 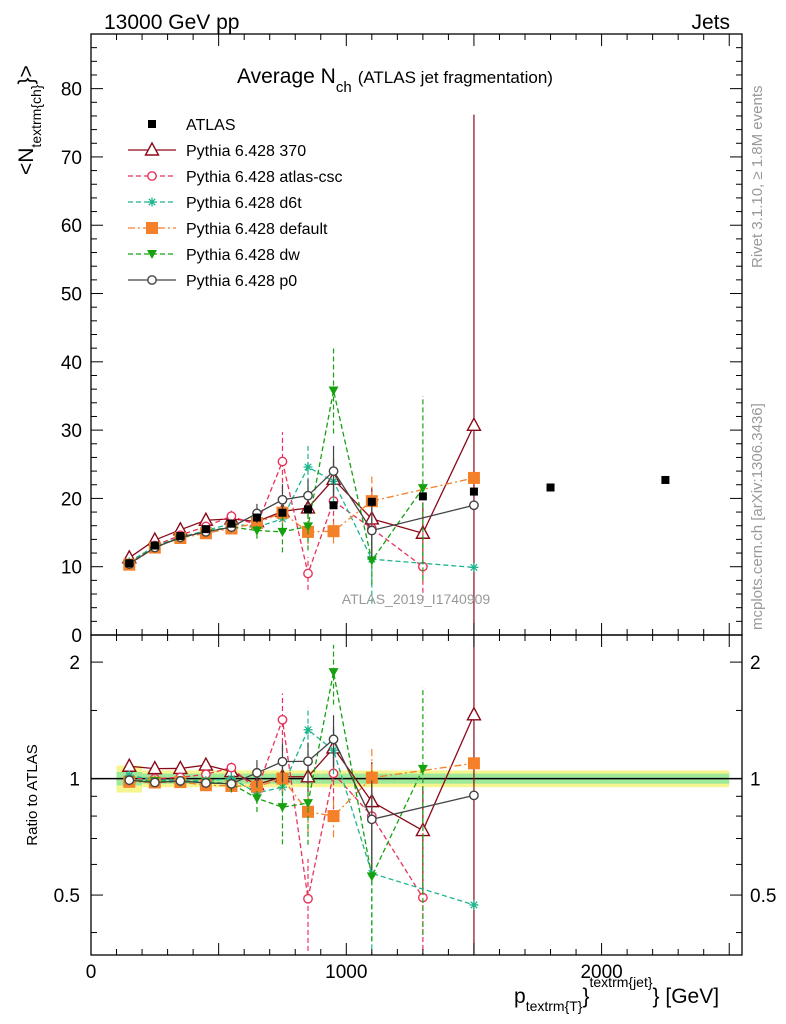 What do you see at coordinates (585, 996) in the screenshot?
I see `xlabel-mid: }` at bounding box center [585, 996].